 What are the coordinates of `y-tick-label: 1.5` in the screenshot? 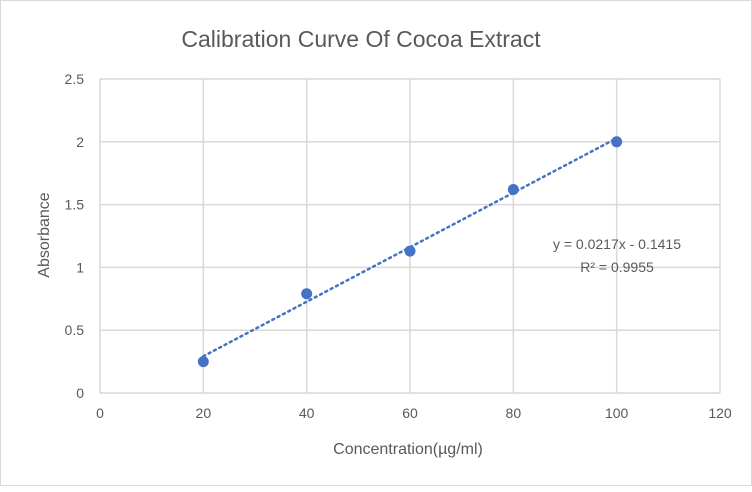 It's located at (75, 205).